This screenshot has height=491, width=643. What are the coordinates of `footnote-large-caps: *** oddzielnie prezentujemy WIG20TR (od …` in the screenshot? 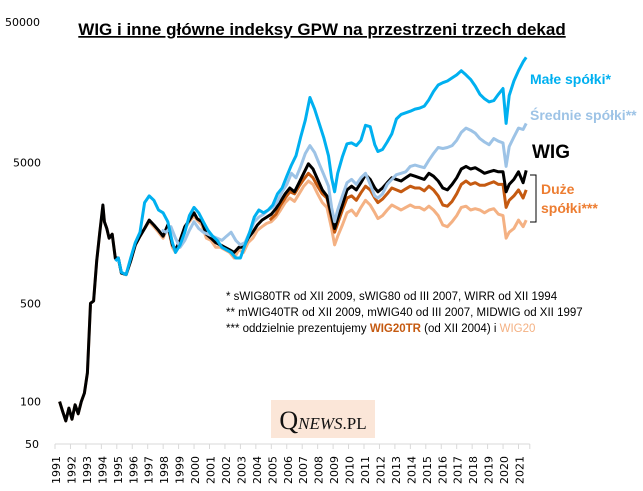 It's located at (380, 329).